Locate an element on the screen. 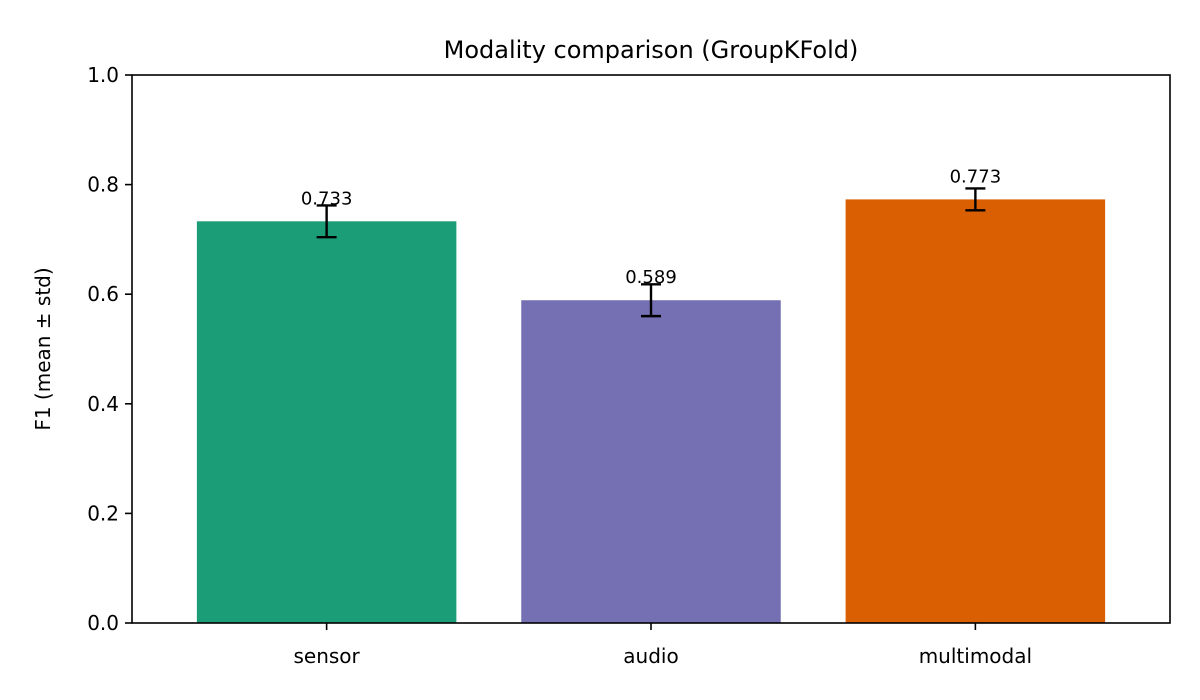 This screenshot has height=700, width=1200. error-bar-multimodal is located at coordinates (975, 199).